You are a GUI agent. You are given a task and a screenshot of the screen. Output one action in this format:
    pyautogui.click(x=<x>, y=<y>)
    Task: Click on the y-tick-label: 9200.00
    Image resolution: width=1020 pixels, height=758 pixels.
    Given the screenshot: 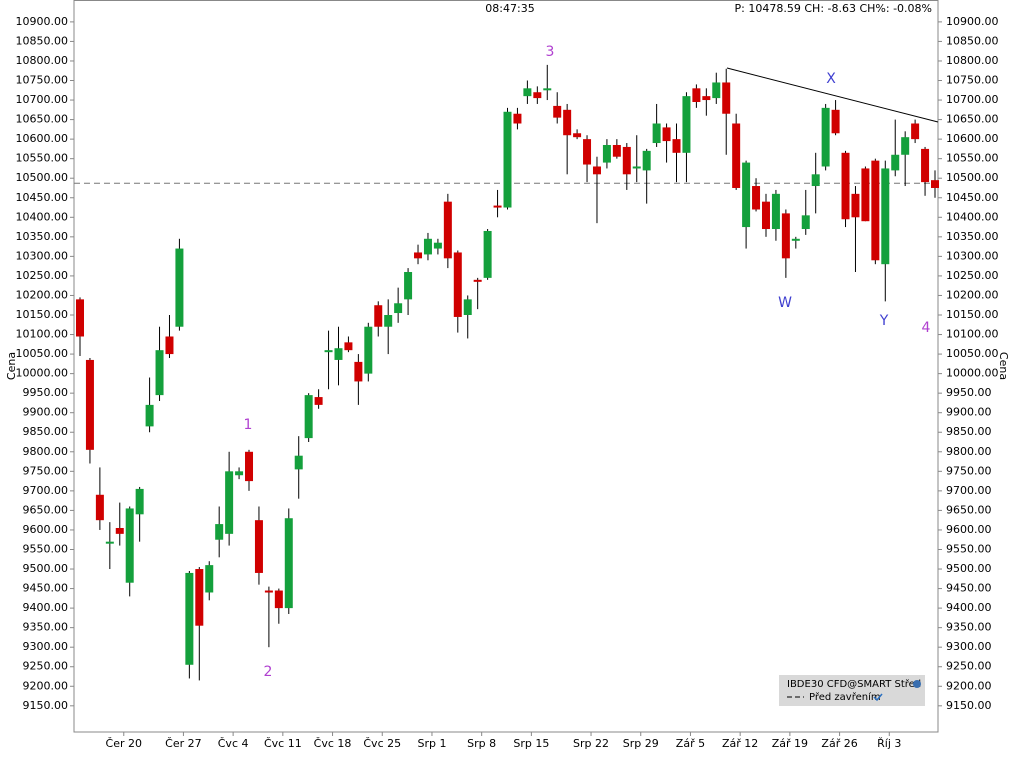 What is the action you would take?
    pyautogui.click(x=46, y=685)
    